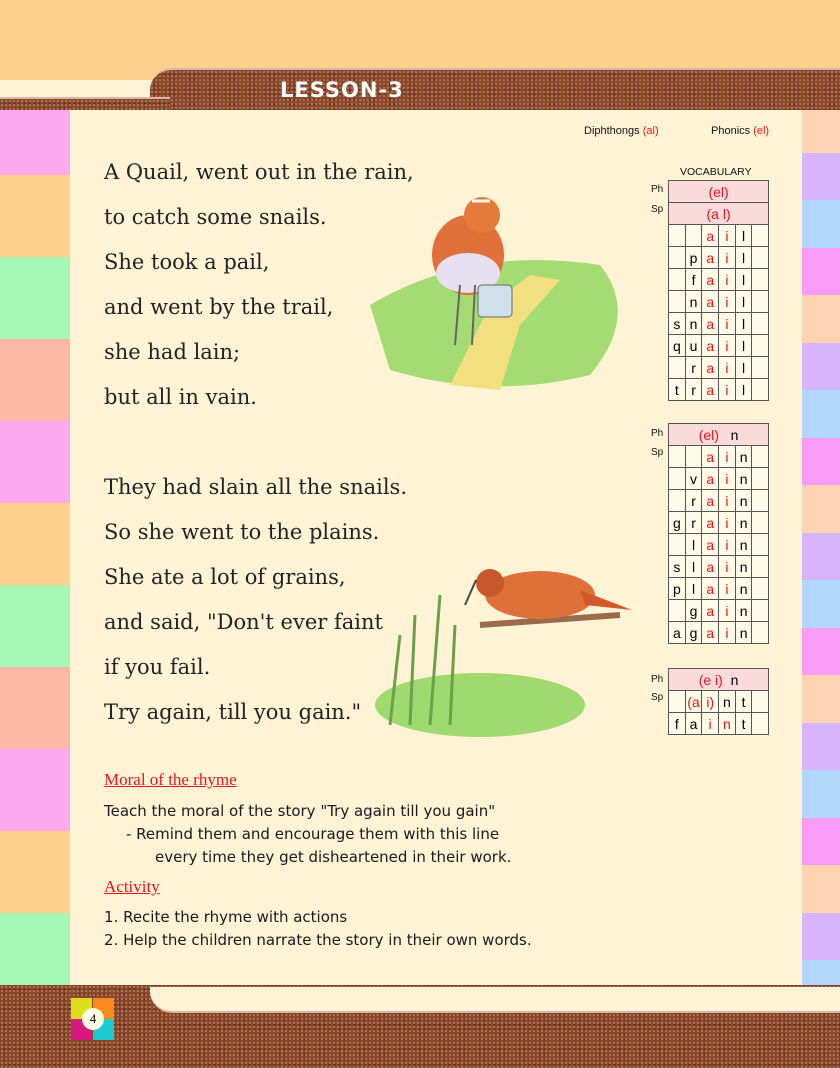 The width and height of the screenshot is (840, 1068). What do you see at coordinates (657, 679) in the screenshot?
I see `ph-label: Ph` at bounding box center [657, 679].